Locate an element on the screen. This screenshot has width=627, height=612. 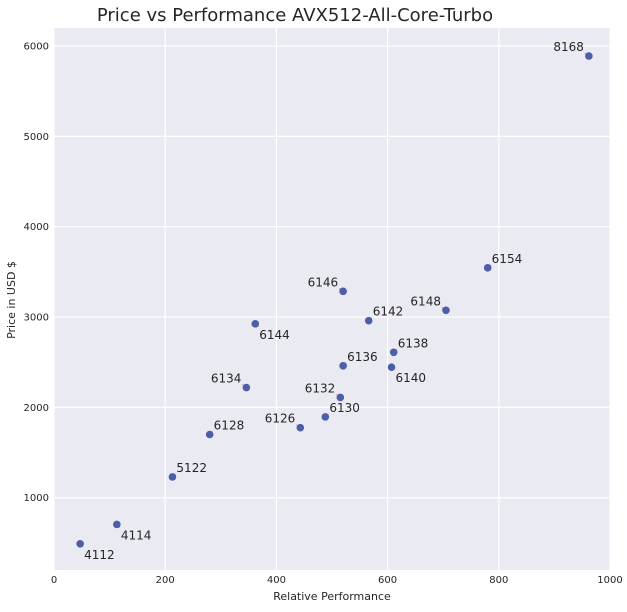
y-tick-labels: 1000 2000 3000 4000 5000 6000 is located at coordinates (36, 273).